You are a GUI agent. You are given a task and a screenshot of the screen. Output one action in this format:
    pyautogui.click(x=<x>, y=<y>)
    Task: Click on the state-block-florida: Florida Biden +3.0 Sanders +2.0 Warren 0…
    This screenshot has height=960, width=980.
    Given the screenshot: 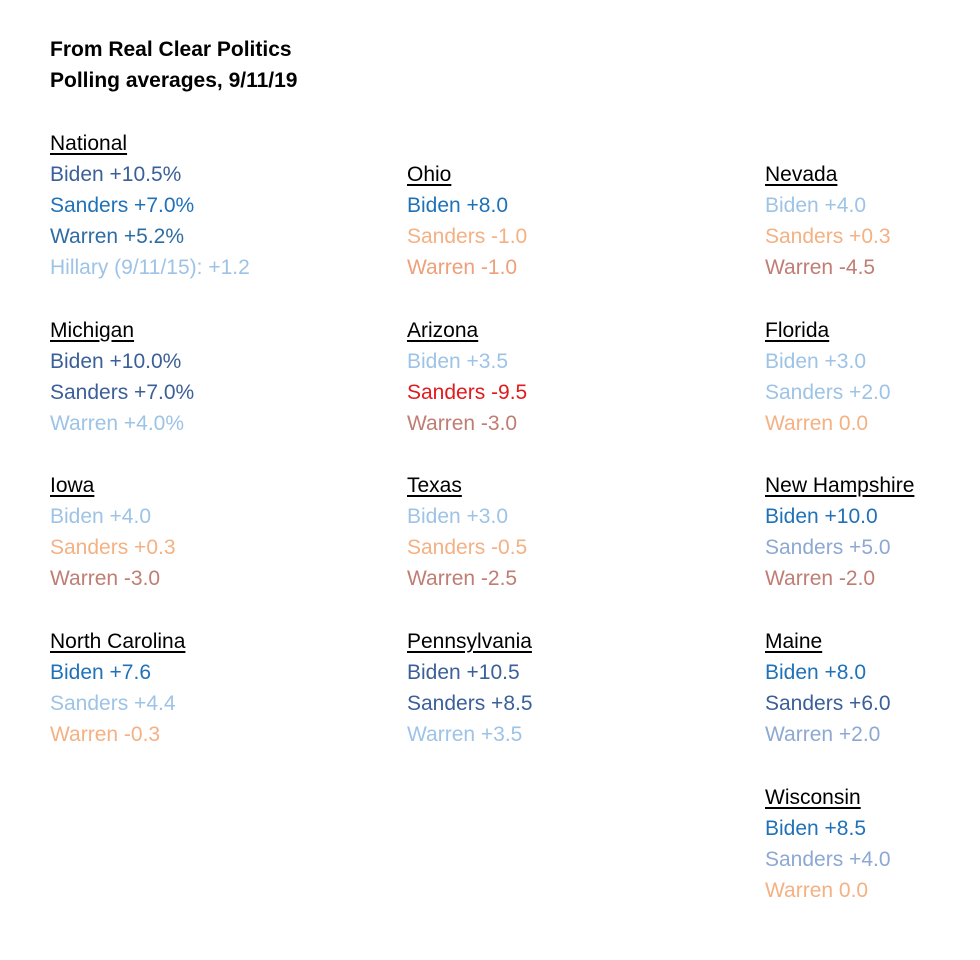 What is the action you would take?
    pyautogui.click(x=828, y=377)
    